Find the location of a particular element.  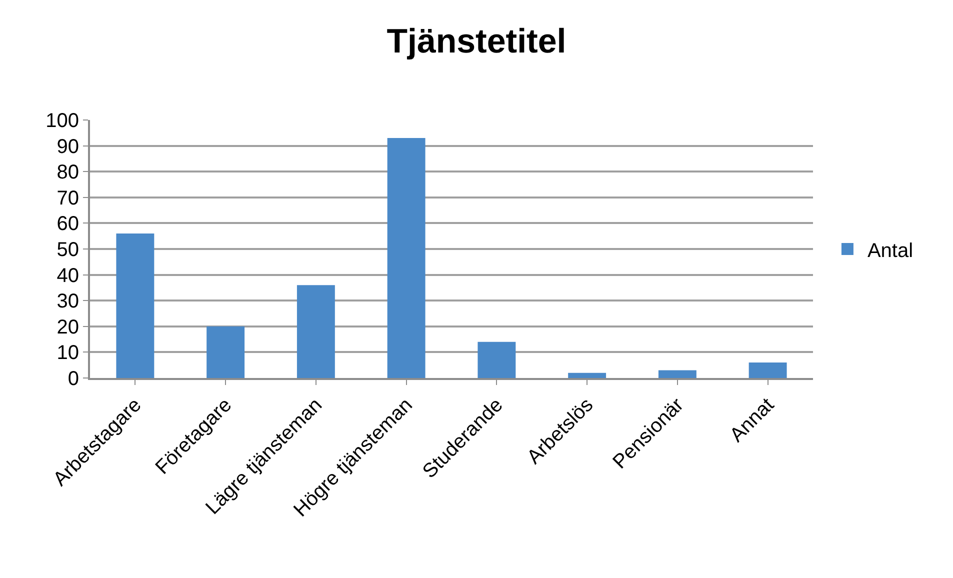

y-tick-label: 100 is located at coordinates (62, 121).